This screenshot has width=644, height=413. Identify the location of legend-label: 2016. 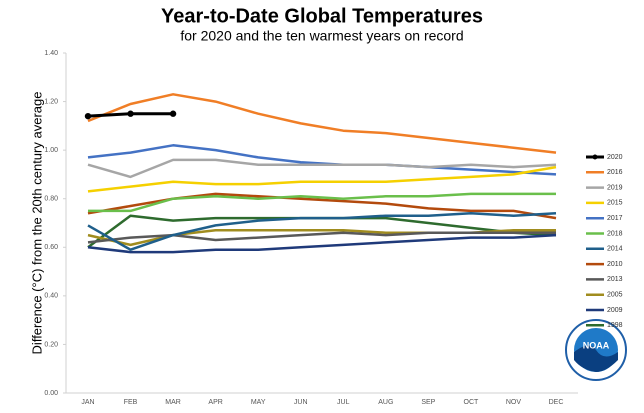
(615, 172).